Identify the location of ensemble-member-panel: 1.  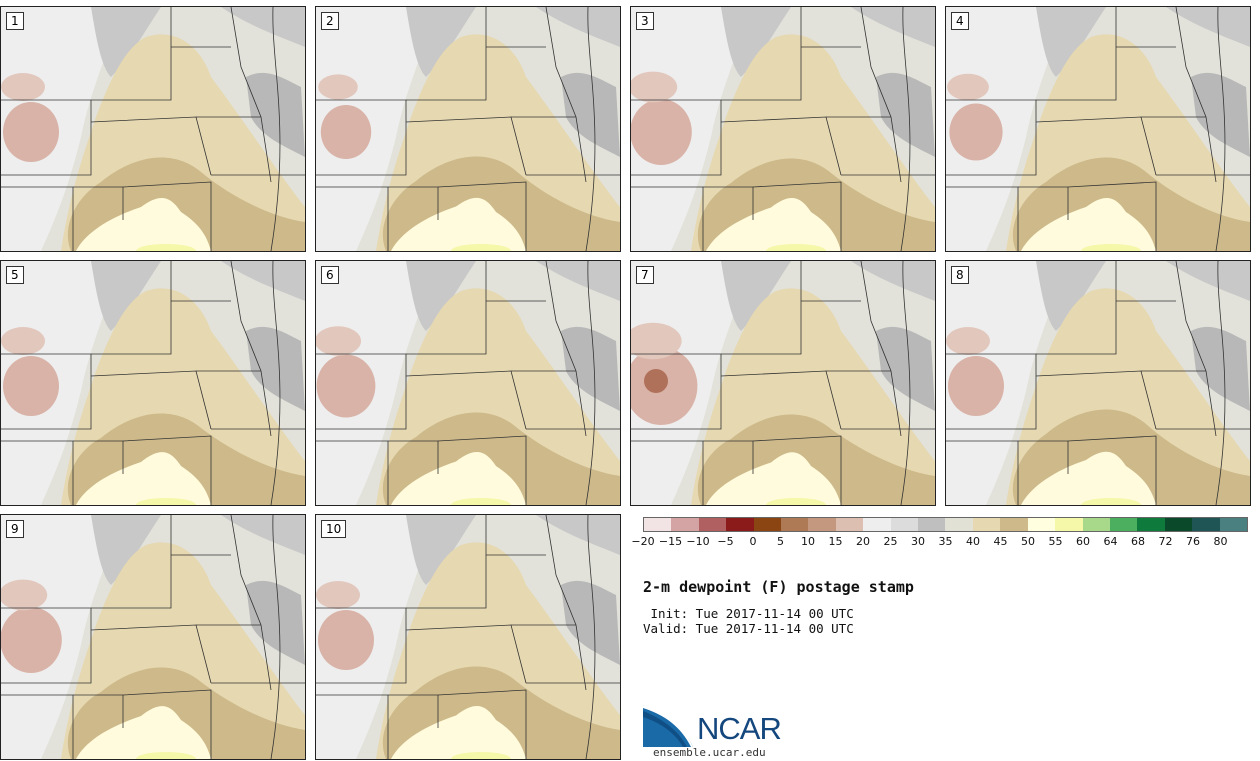
(153, 129).